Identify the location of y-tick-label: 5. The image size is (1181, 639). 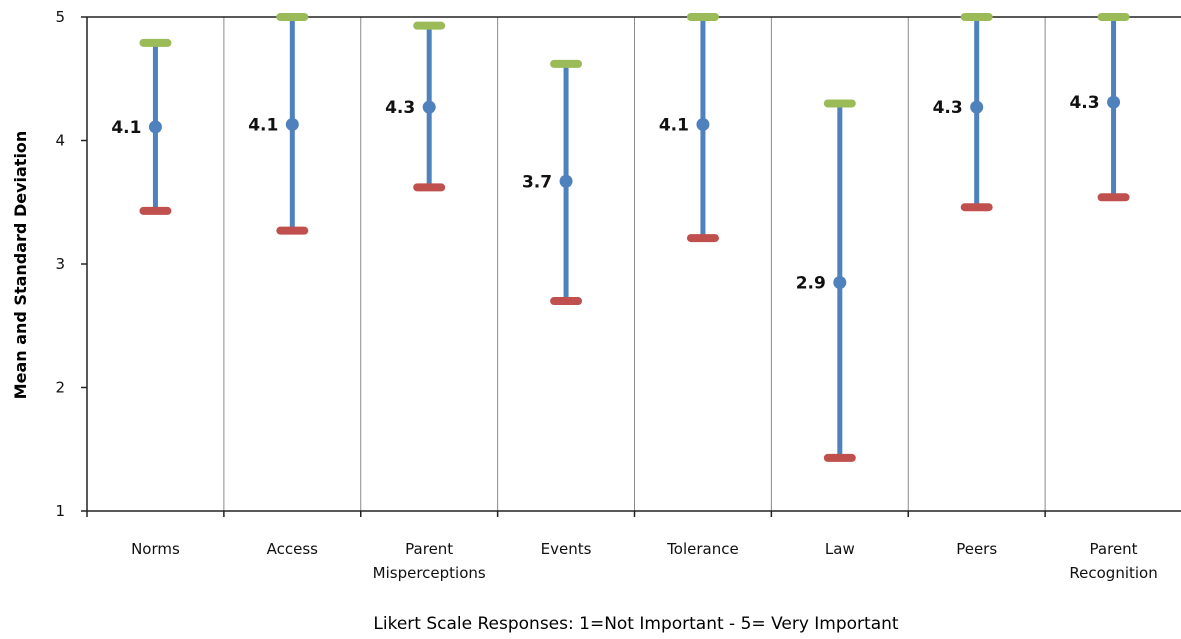
(60, 17).